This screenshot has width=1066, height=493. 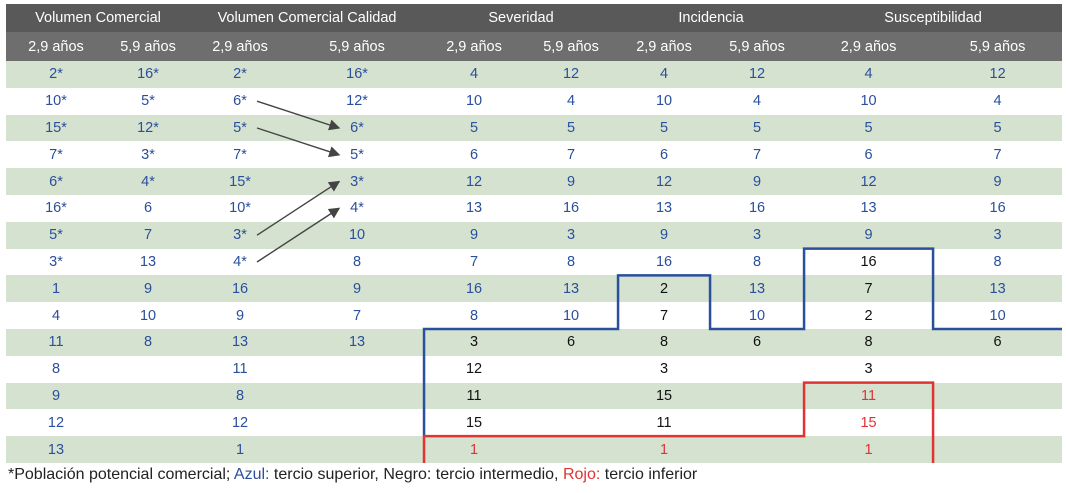 What do you see at coordinates (307, 18) in the screenshot?
I see `group-header: Volumen Comercial Calidad` at bounding box center [307, 18].